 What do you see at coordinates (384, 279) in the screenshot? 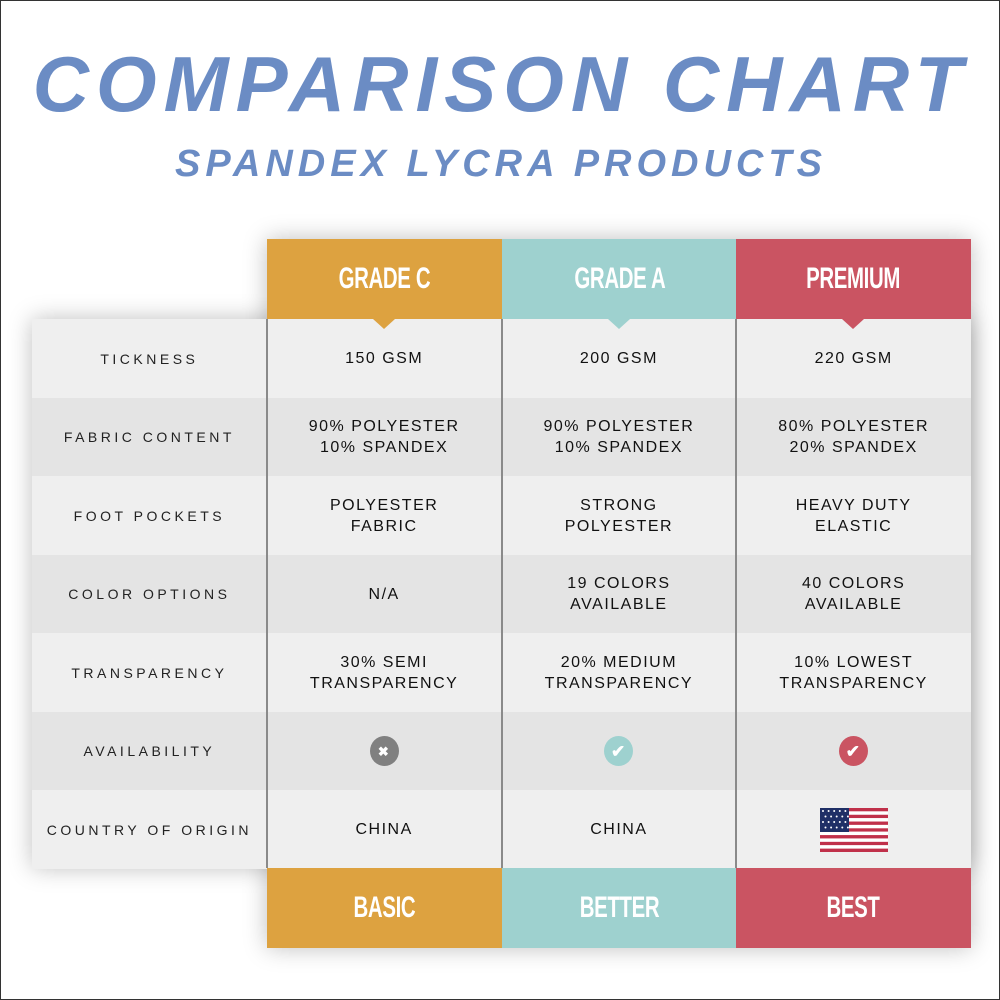
I see `header-grade-c: GRADE C` at bounding box center [384, 279].